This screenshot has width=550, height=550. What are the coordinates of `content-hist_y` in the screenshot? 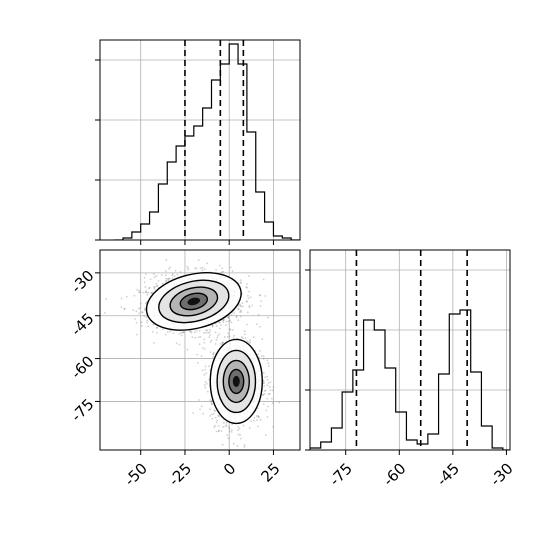 It's located at (410, 350).